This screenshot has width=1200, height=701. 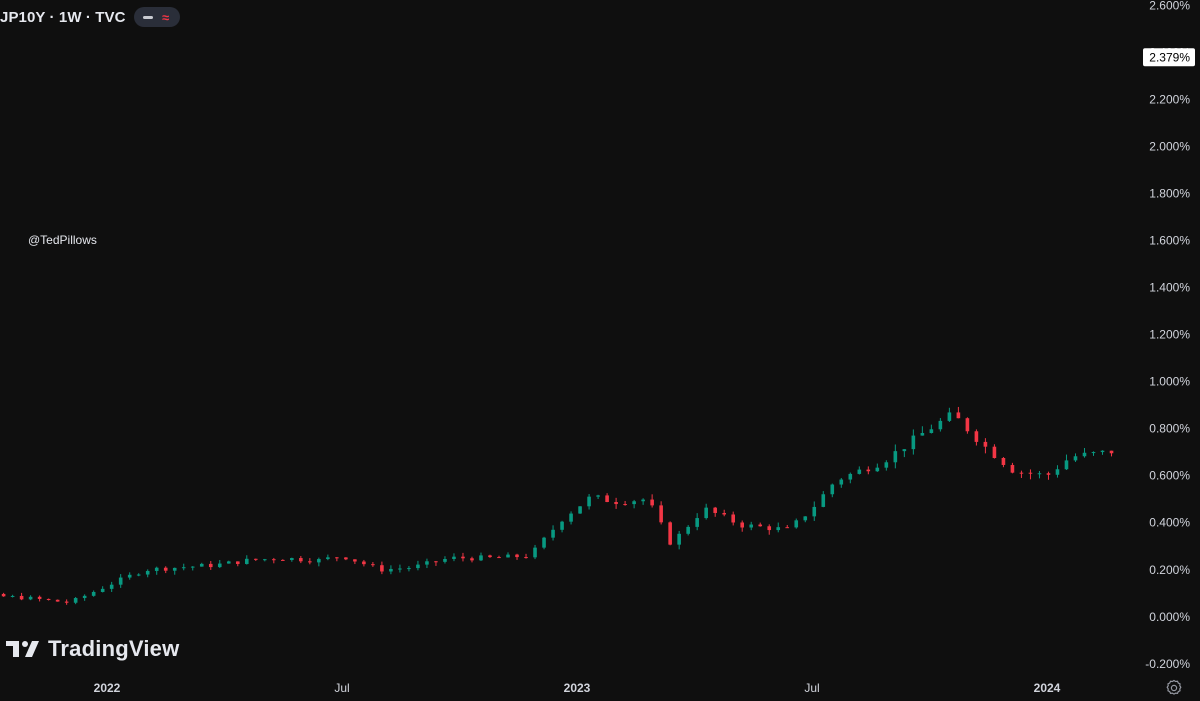 I want to click on last-price-label: 2.379%, so click(x=1169, y=57).